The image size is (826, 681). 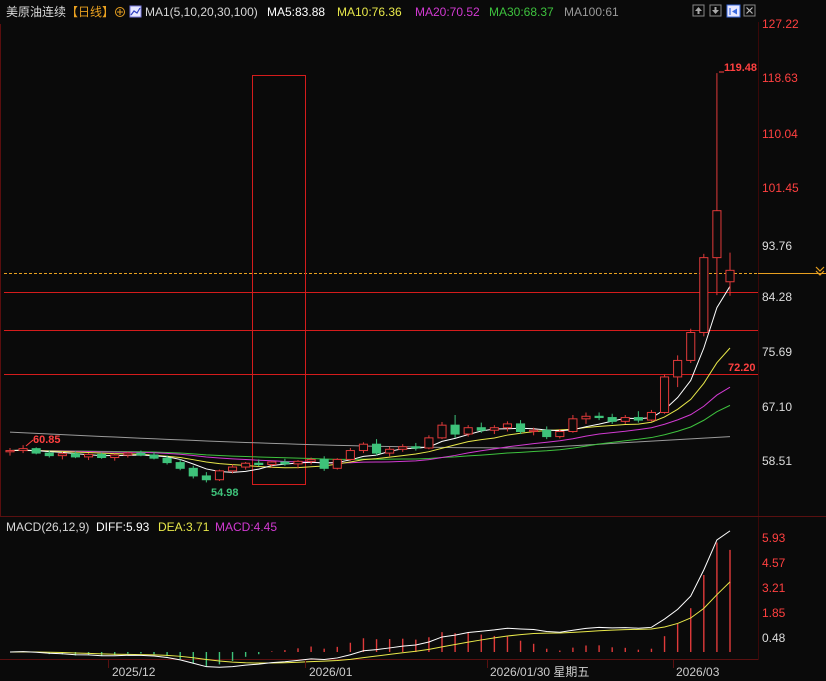 What do you see at coordinates (780, 134) in the screenshot?
I see `price-tick: 110.04` at bounding box center [780, 134].